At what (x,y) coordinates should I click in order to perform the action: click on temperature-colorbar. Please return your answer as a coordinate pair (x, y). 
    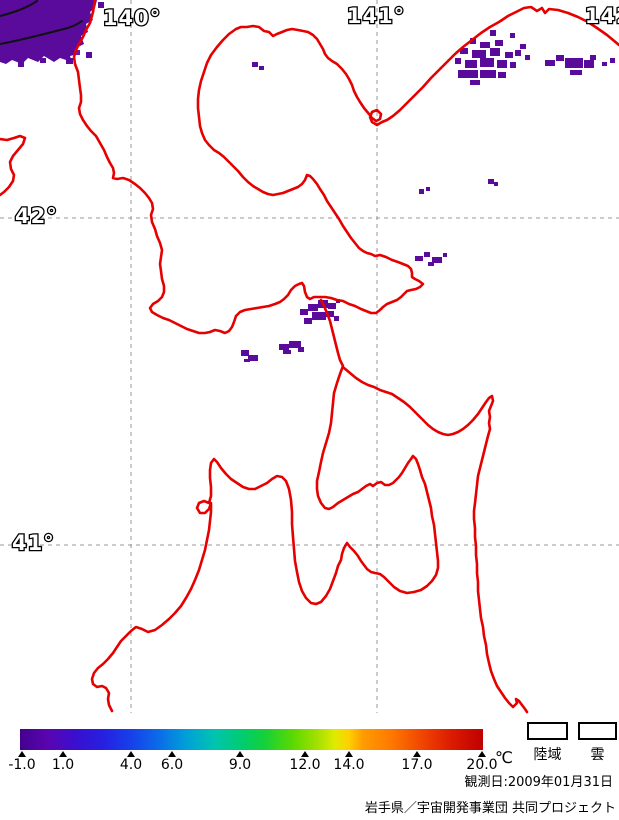
    Looking at the image, I should click on (251, 739).